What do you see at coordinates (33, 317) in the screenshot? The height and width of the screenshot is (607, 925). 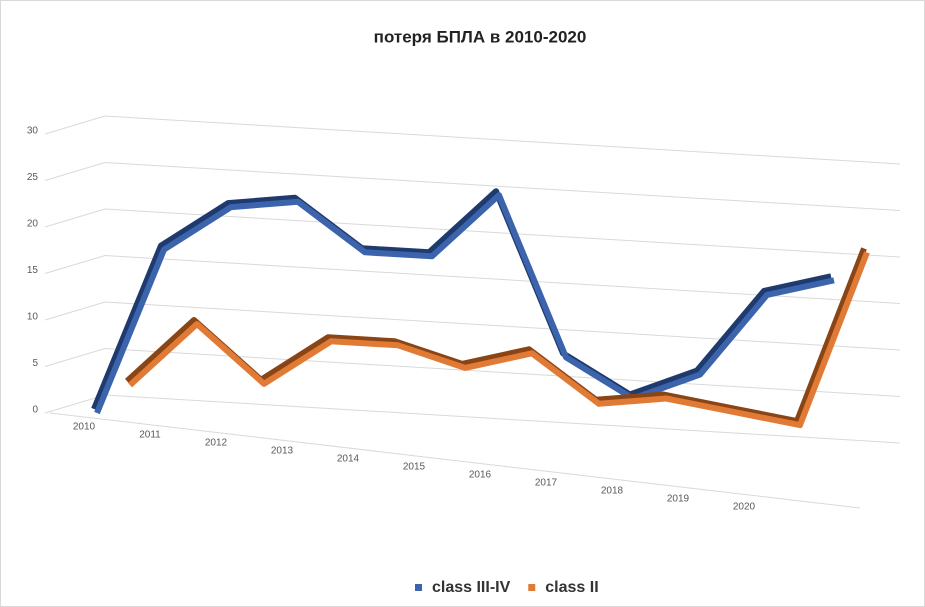 I see `y-tick-label: 10` at bounding box center [33, 317].